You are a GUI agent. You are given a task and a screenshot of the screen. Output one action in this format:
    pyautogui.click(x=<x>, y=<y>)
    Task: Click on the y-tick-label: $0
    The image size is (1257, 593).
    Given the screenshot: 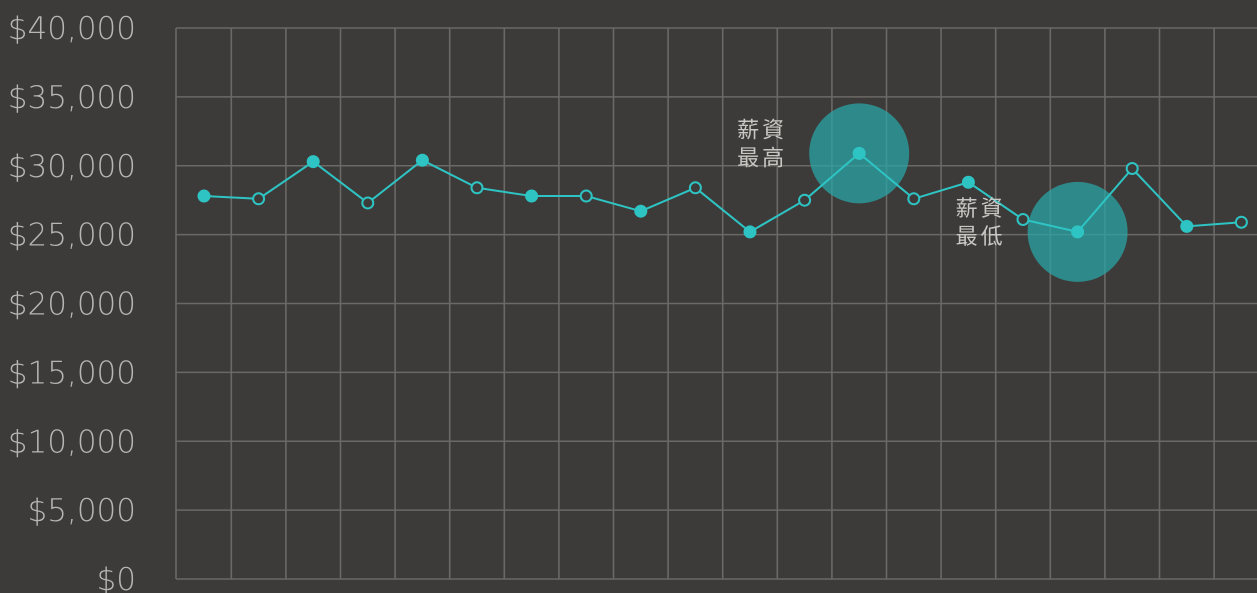 What is the action you would take?
    pyautogui.click(x=116, y=577)
    